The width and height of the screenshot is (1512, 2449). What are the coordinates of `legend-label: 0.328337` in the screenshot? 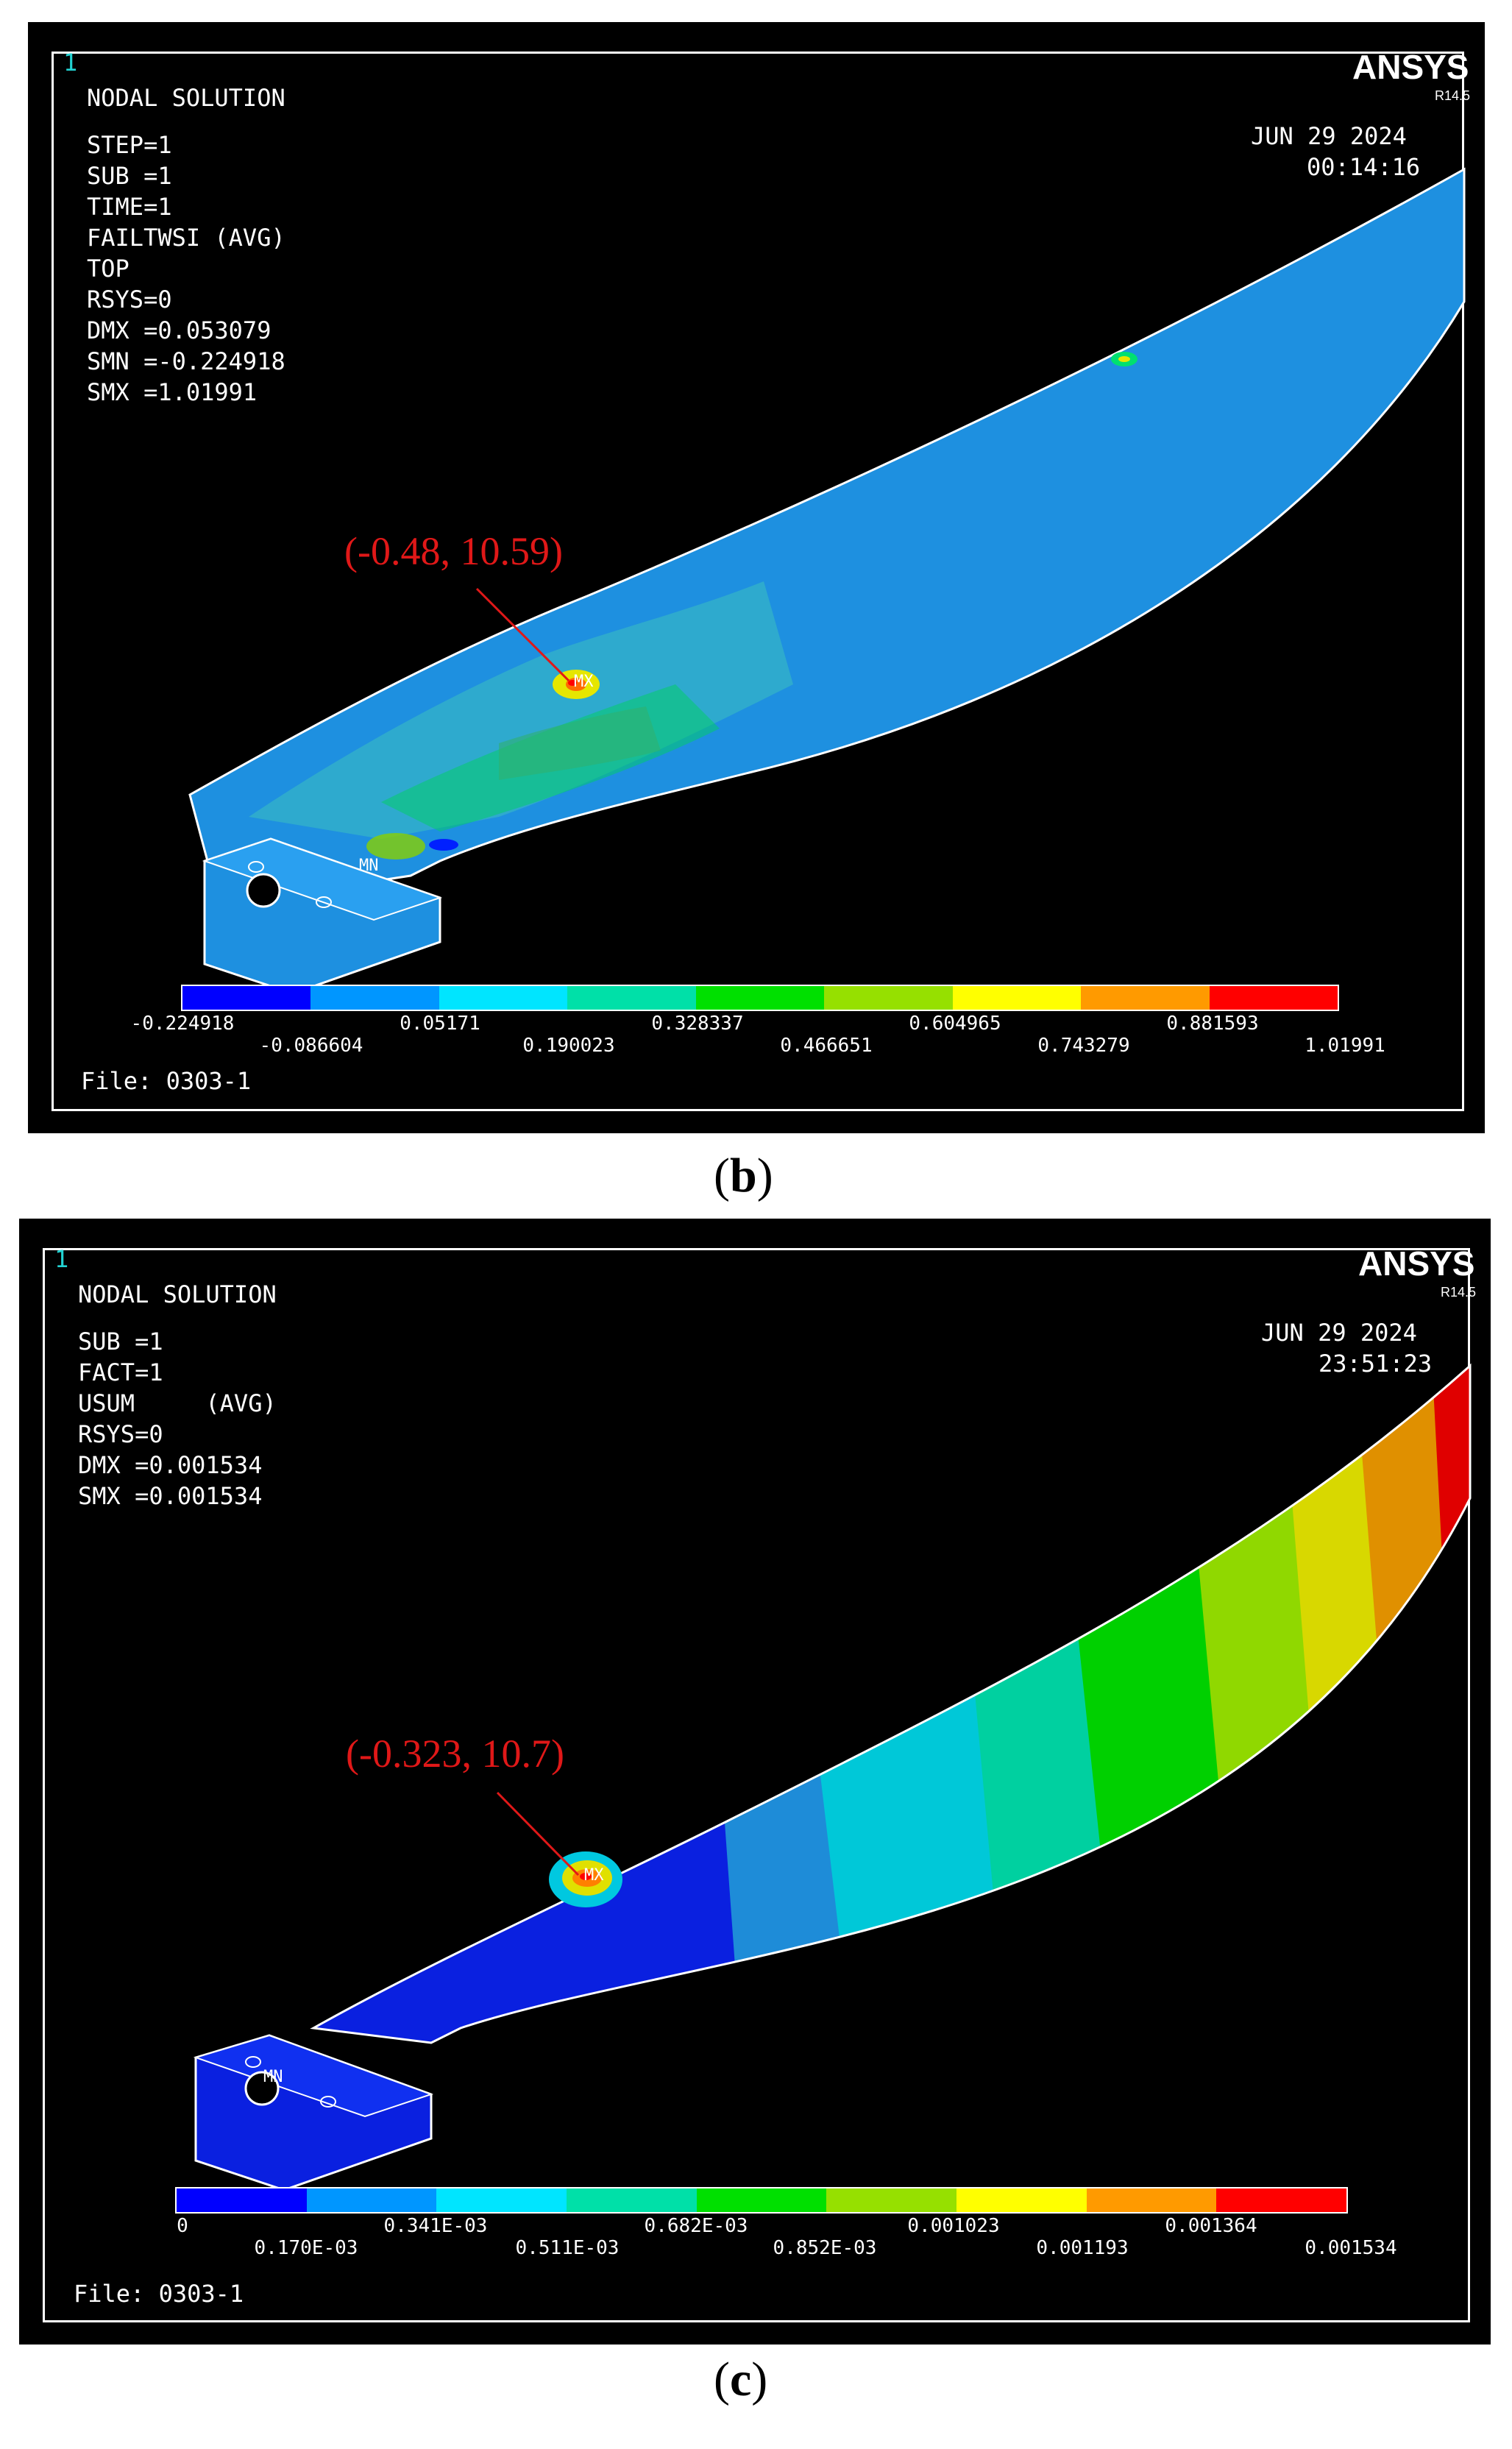 It's located at (697, 1024).